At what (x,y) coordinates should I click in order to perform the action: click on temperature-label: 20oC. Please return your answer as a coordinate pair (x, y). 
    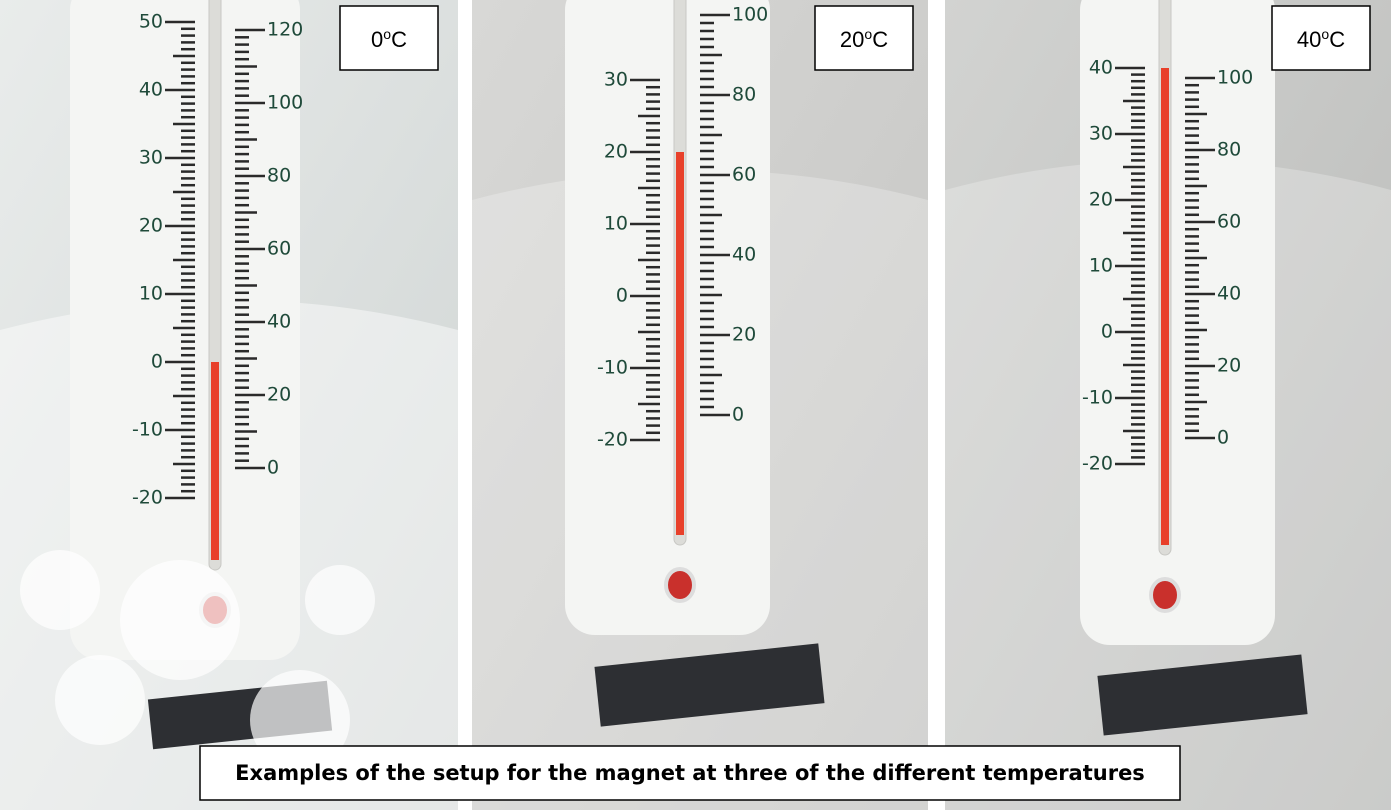
    Looking at the image, I should click on (864, 39).